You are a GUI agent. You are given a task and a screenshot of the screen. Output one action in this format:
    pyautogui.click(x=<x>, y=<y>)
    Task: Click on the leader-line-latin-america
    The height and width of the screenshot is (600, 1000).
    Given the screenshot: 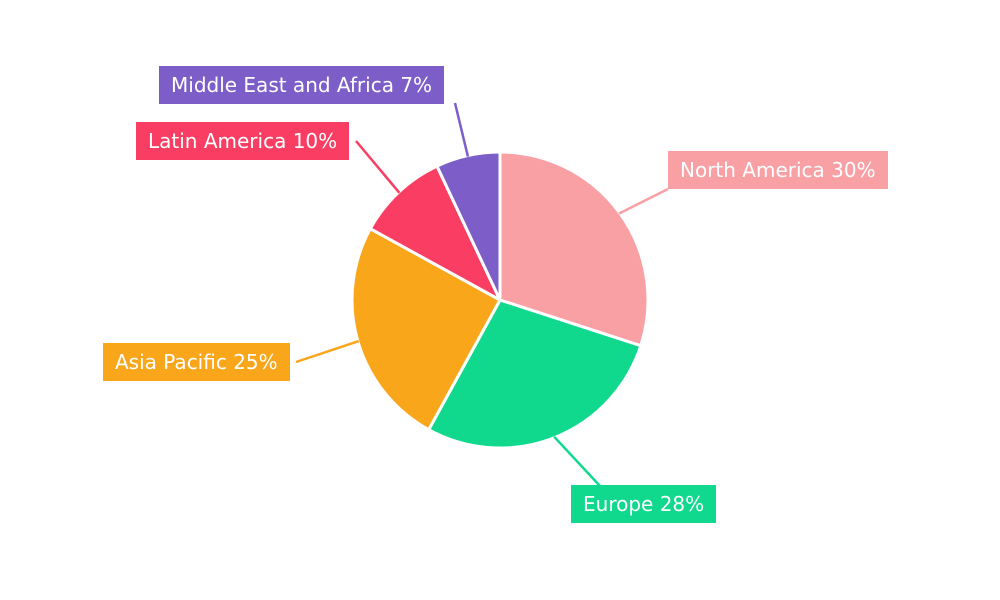 What is the action you would take?
    pyautogui.click(x=378, y=167)
    